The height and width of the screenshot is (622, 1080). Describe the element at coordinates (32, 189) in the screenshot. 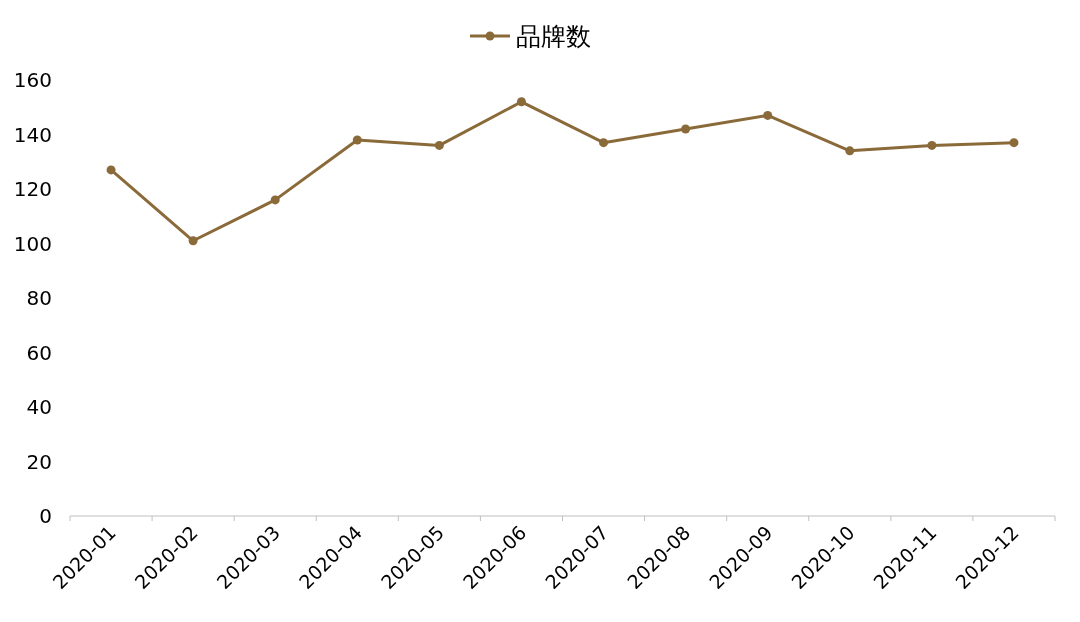

I see `y-tick-label: 120` at that location.